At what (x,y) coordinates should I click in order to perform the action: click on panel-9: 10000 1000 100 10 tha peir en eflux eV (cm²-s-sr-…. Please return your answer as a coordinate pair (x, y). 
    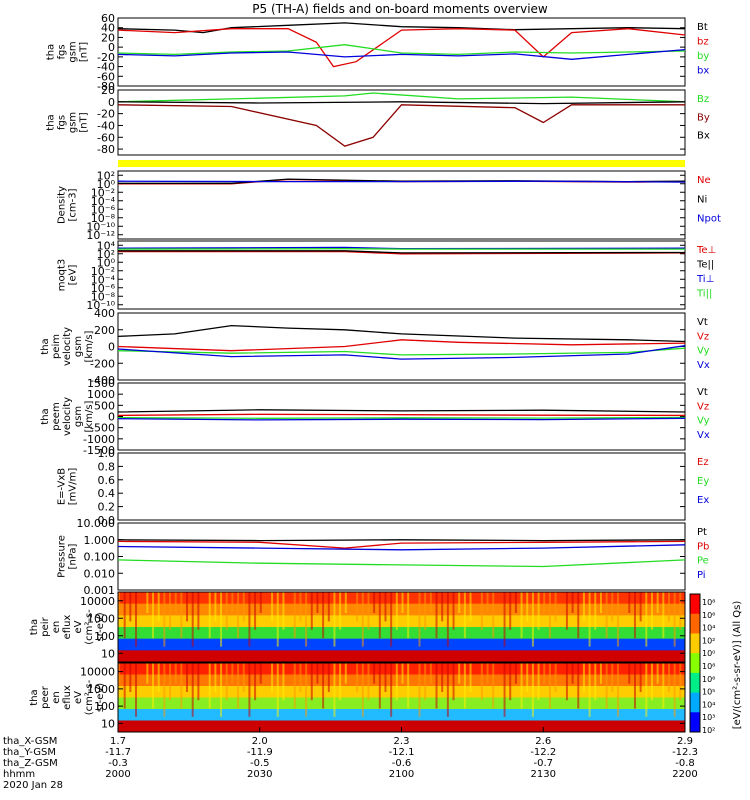
    Looking at the image, I should click on (357, 627).